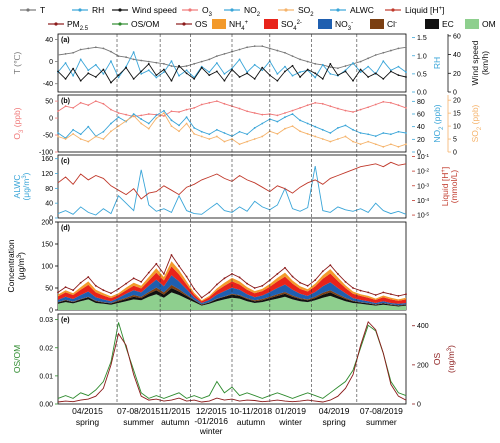 This screenshot has height=443, width=500. I want to click on right-axis-label: NO2 (ppb), so click(438, 123).